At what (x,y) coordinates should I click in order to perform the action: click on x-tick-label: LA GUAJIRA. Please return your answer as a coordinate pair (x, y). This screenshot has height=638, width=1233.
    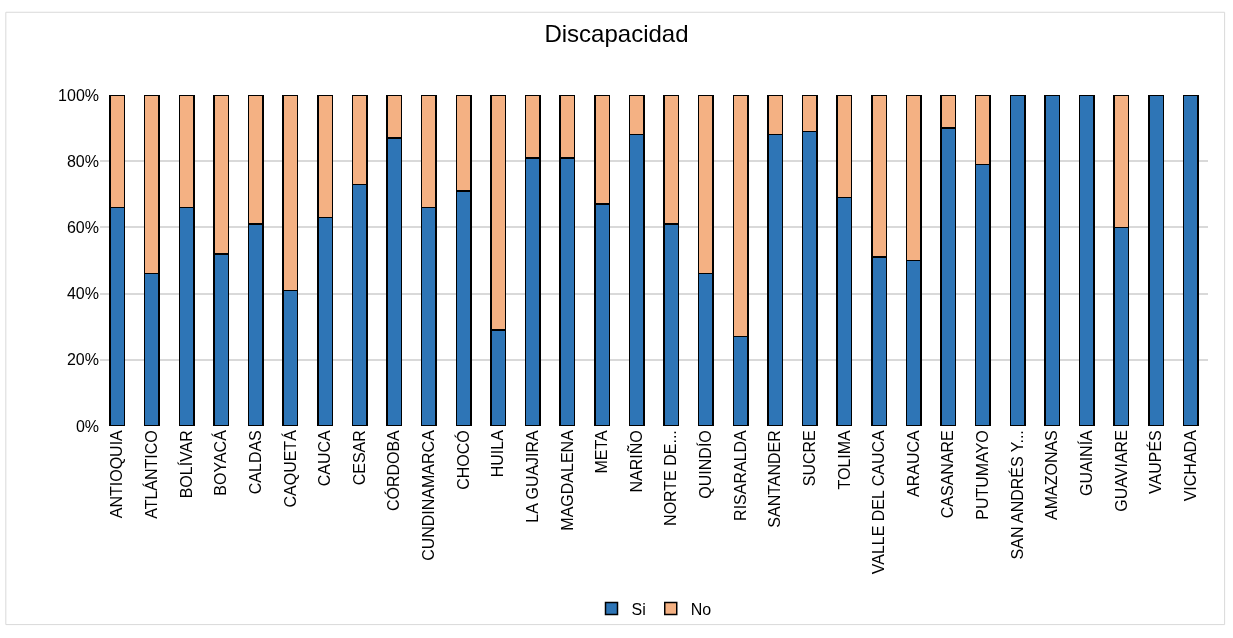
    Looking at the image, I should click on (533, 476).